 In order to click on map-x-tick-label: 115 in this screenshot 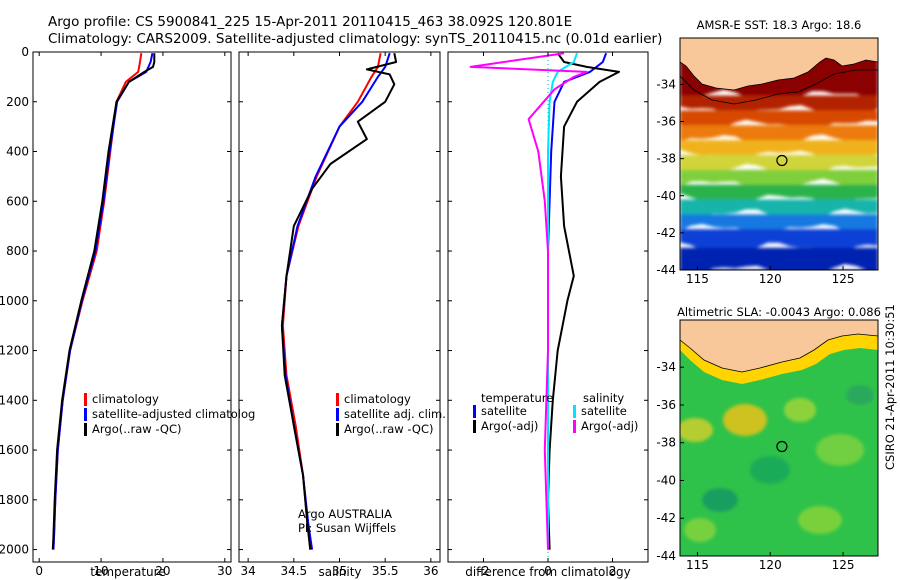, I will do `click(697, 565)`.